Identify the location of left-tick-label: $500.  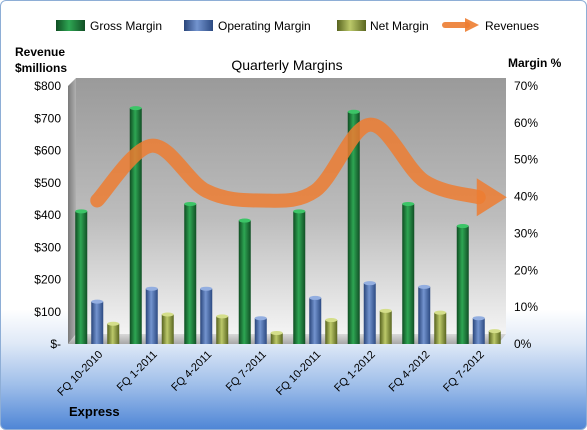
(47, 183).